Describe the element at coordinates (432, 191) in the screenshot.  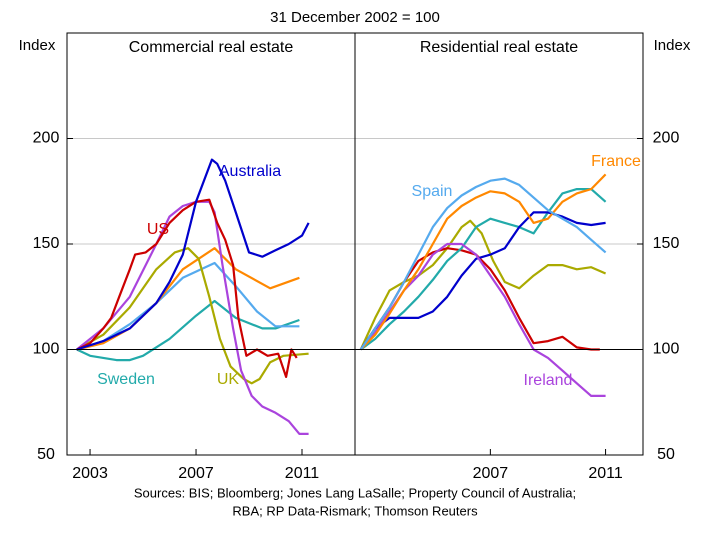
I see `series-label: Spain` at that location.